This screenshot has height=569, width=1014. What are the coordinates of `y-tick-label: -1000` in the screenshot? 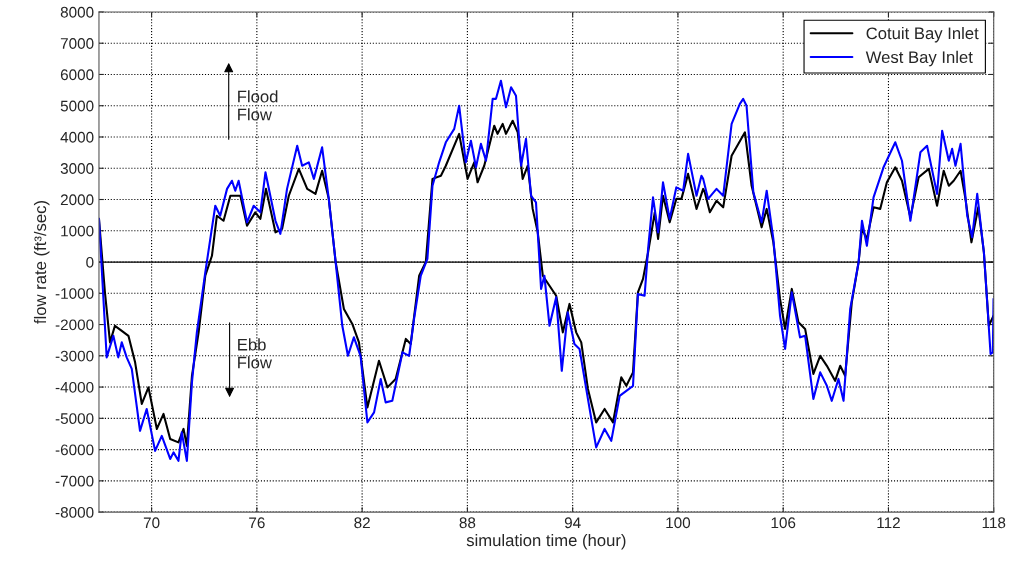 It's located at (74, 293).